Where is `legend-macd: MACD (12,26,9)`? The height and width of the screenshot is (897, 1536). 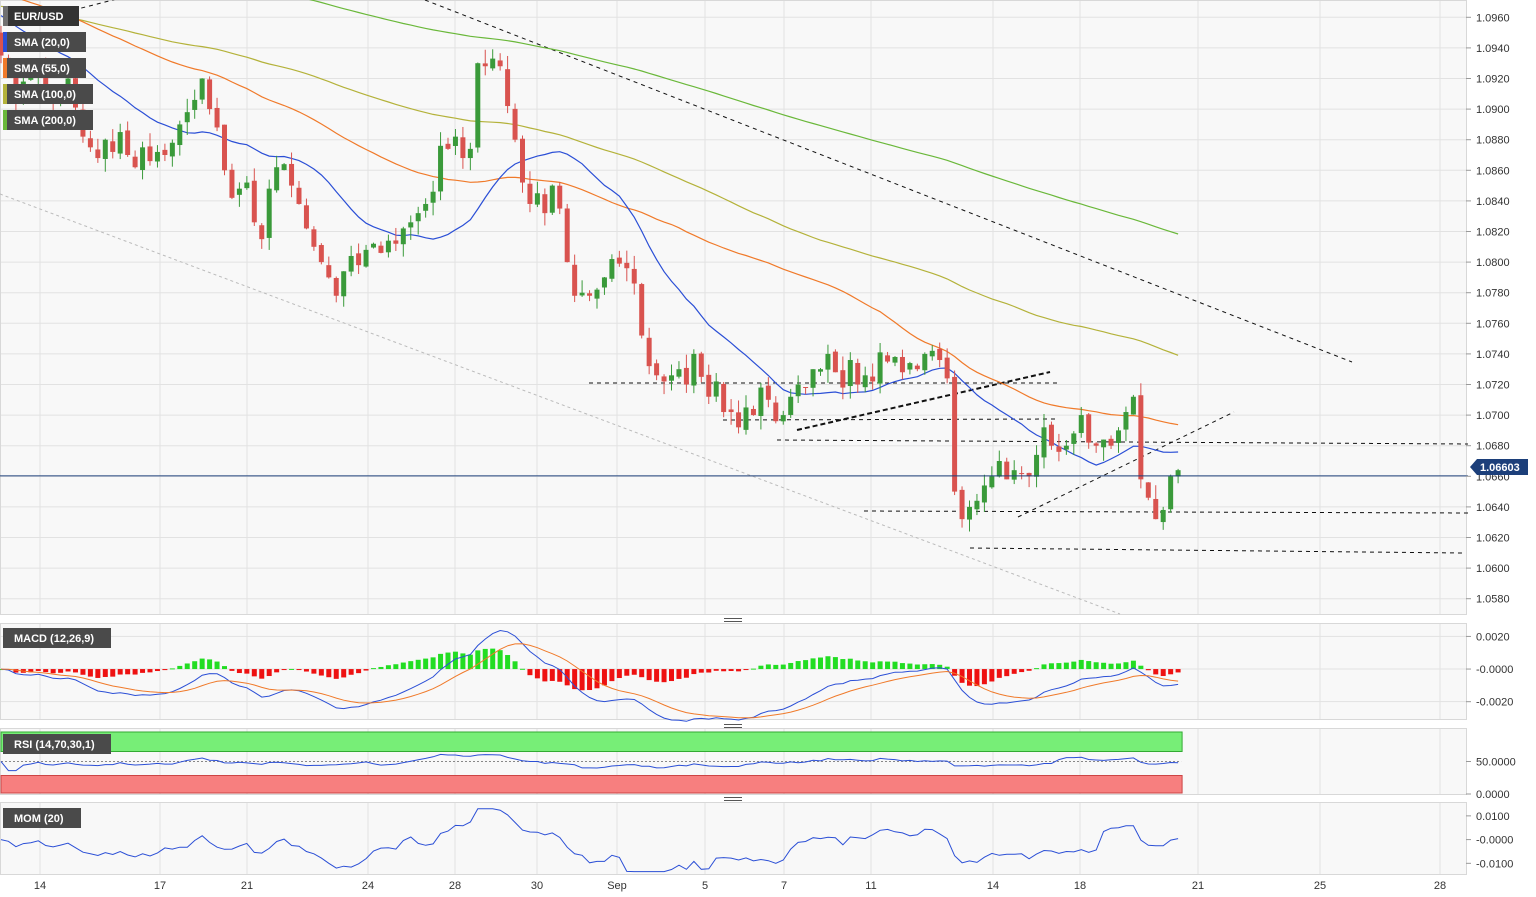
legend-macd: MACD (12,26,9) is located at coordinates (57, 638).